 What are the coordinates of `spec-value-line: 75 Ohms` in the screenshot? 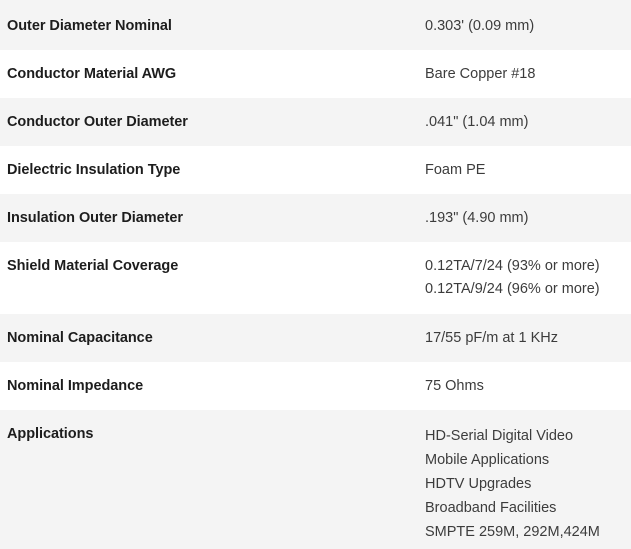 It's located at (454, 386).